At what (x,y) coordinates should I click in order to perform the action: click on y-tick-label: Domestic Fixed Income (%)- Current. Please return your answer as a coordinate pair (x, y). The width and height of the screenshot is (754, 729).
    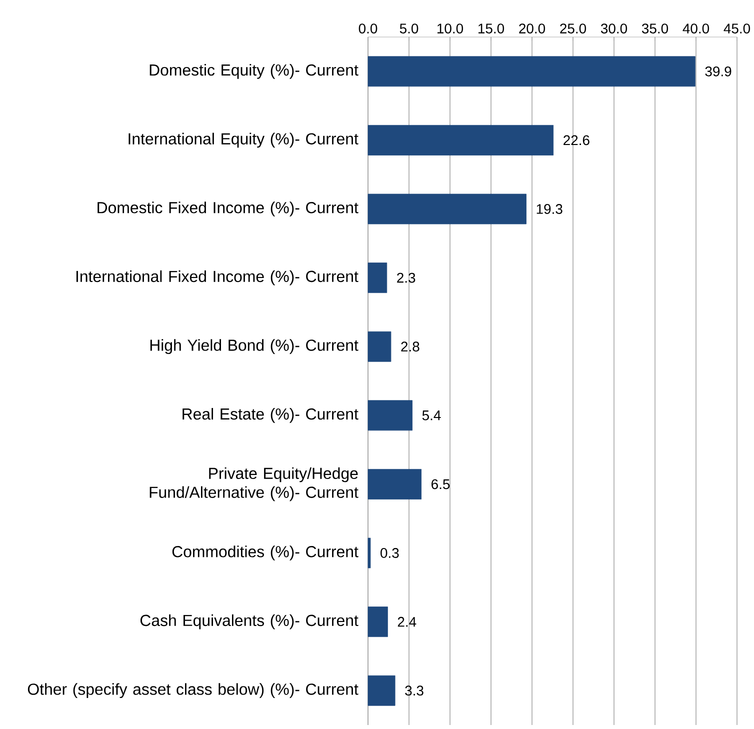
    Looking at the image, I should click on (228, 209).